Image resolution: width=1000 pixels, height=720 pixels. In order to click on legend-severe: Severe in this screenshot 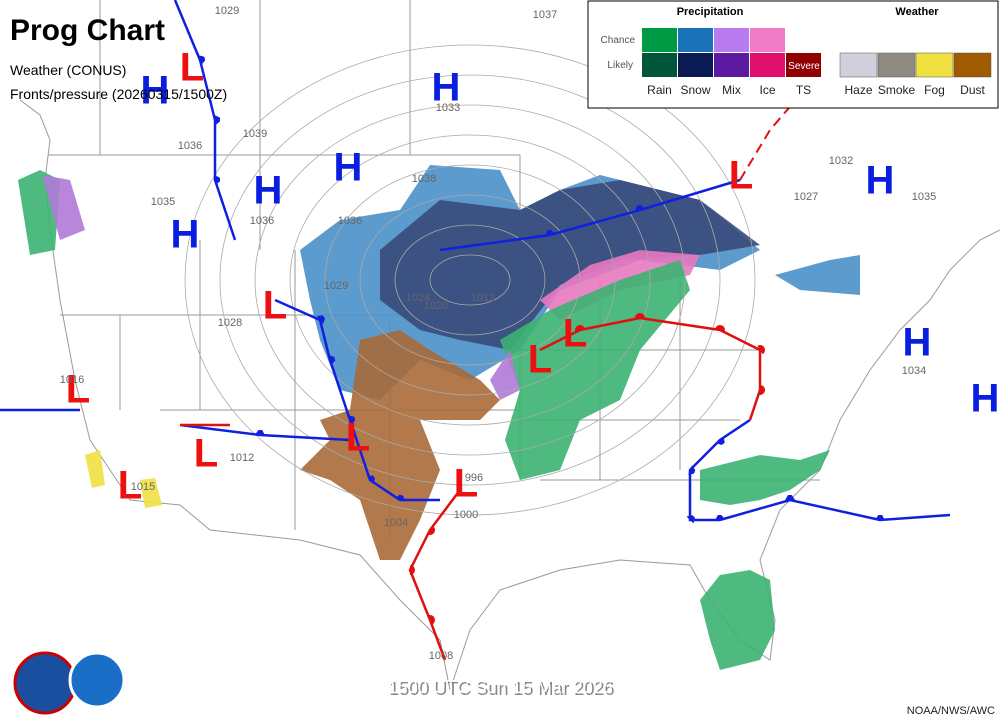, I will do `click(804, 66)`.